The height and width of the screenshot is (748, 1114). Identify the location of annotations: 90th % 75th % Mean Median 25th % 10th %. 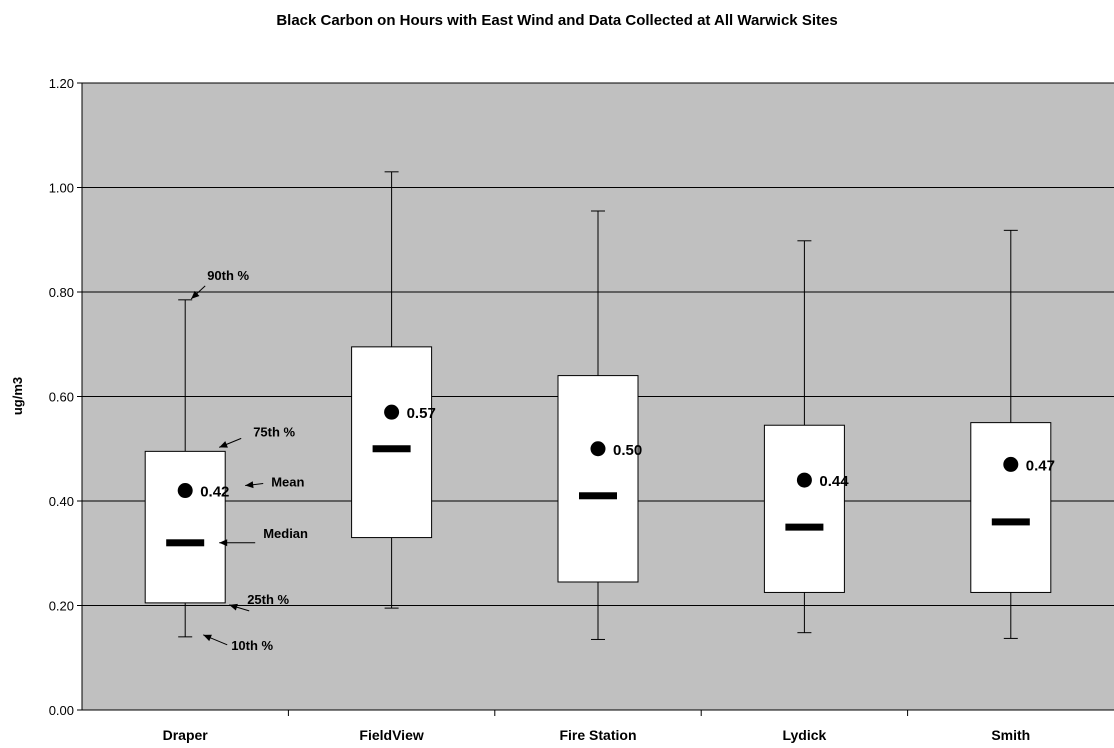
(249, 460).